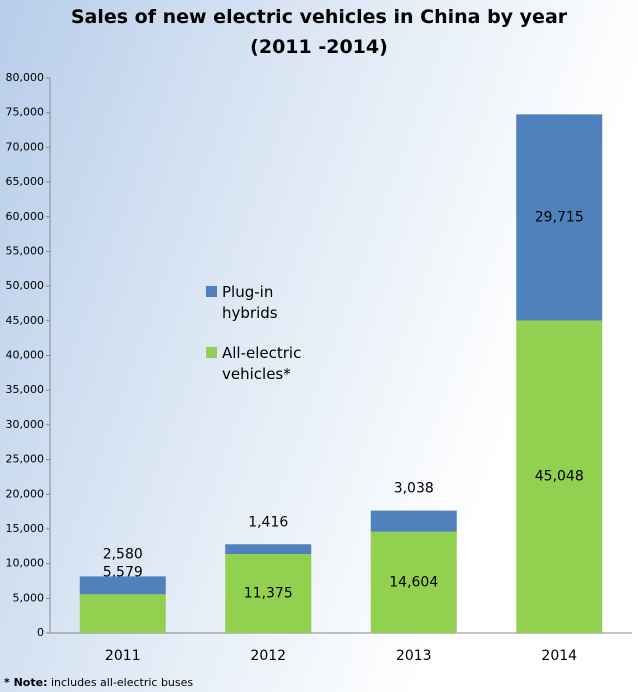 This screenshot has width=638, height=692. Describe the element at coordinates (262, 363) in the screenshot. I see `legend-label: All-electric vehicles*` at that location.